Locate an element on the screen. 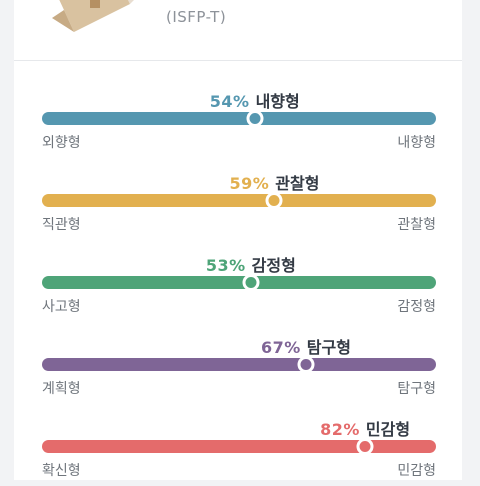 Image resolution: width=480 pixels, height=486 pixels. trait-tactics: 67% 탐구형 계획형 탐구형 is located at coordinates (238, 369).